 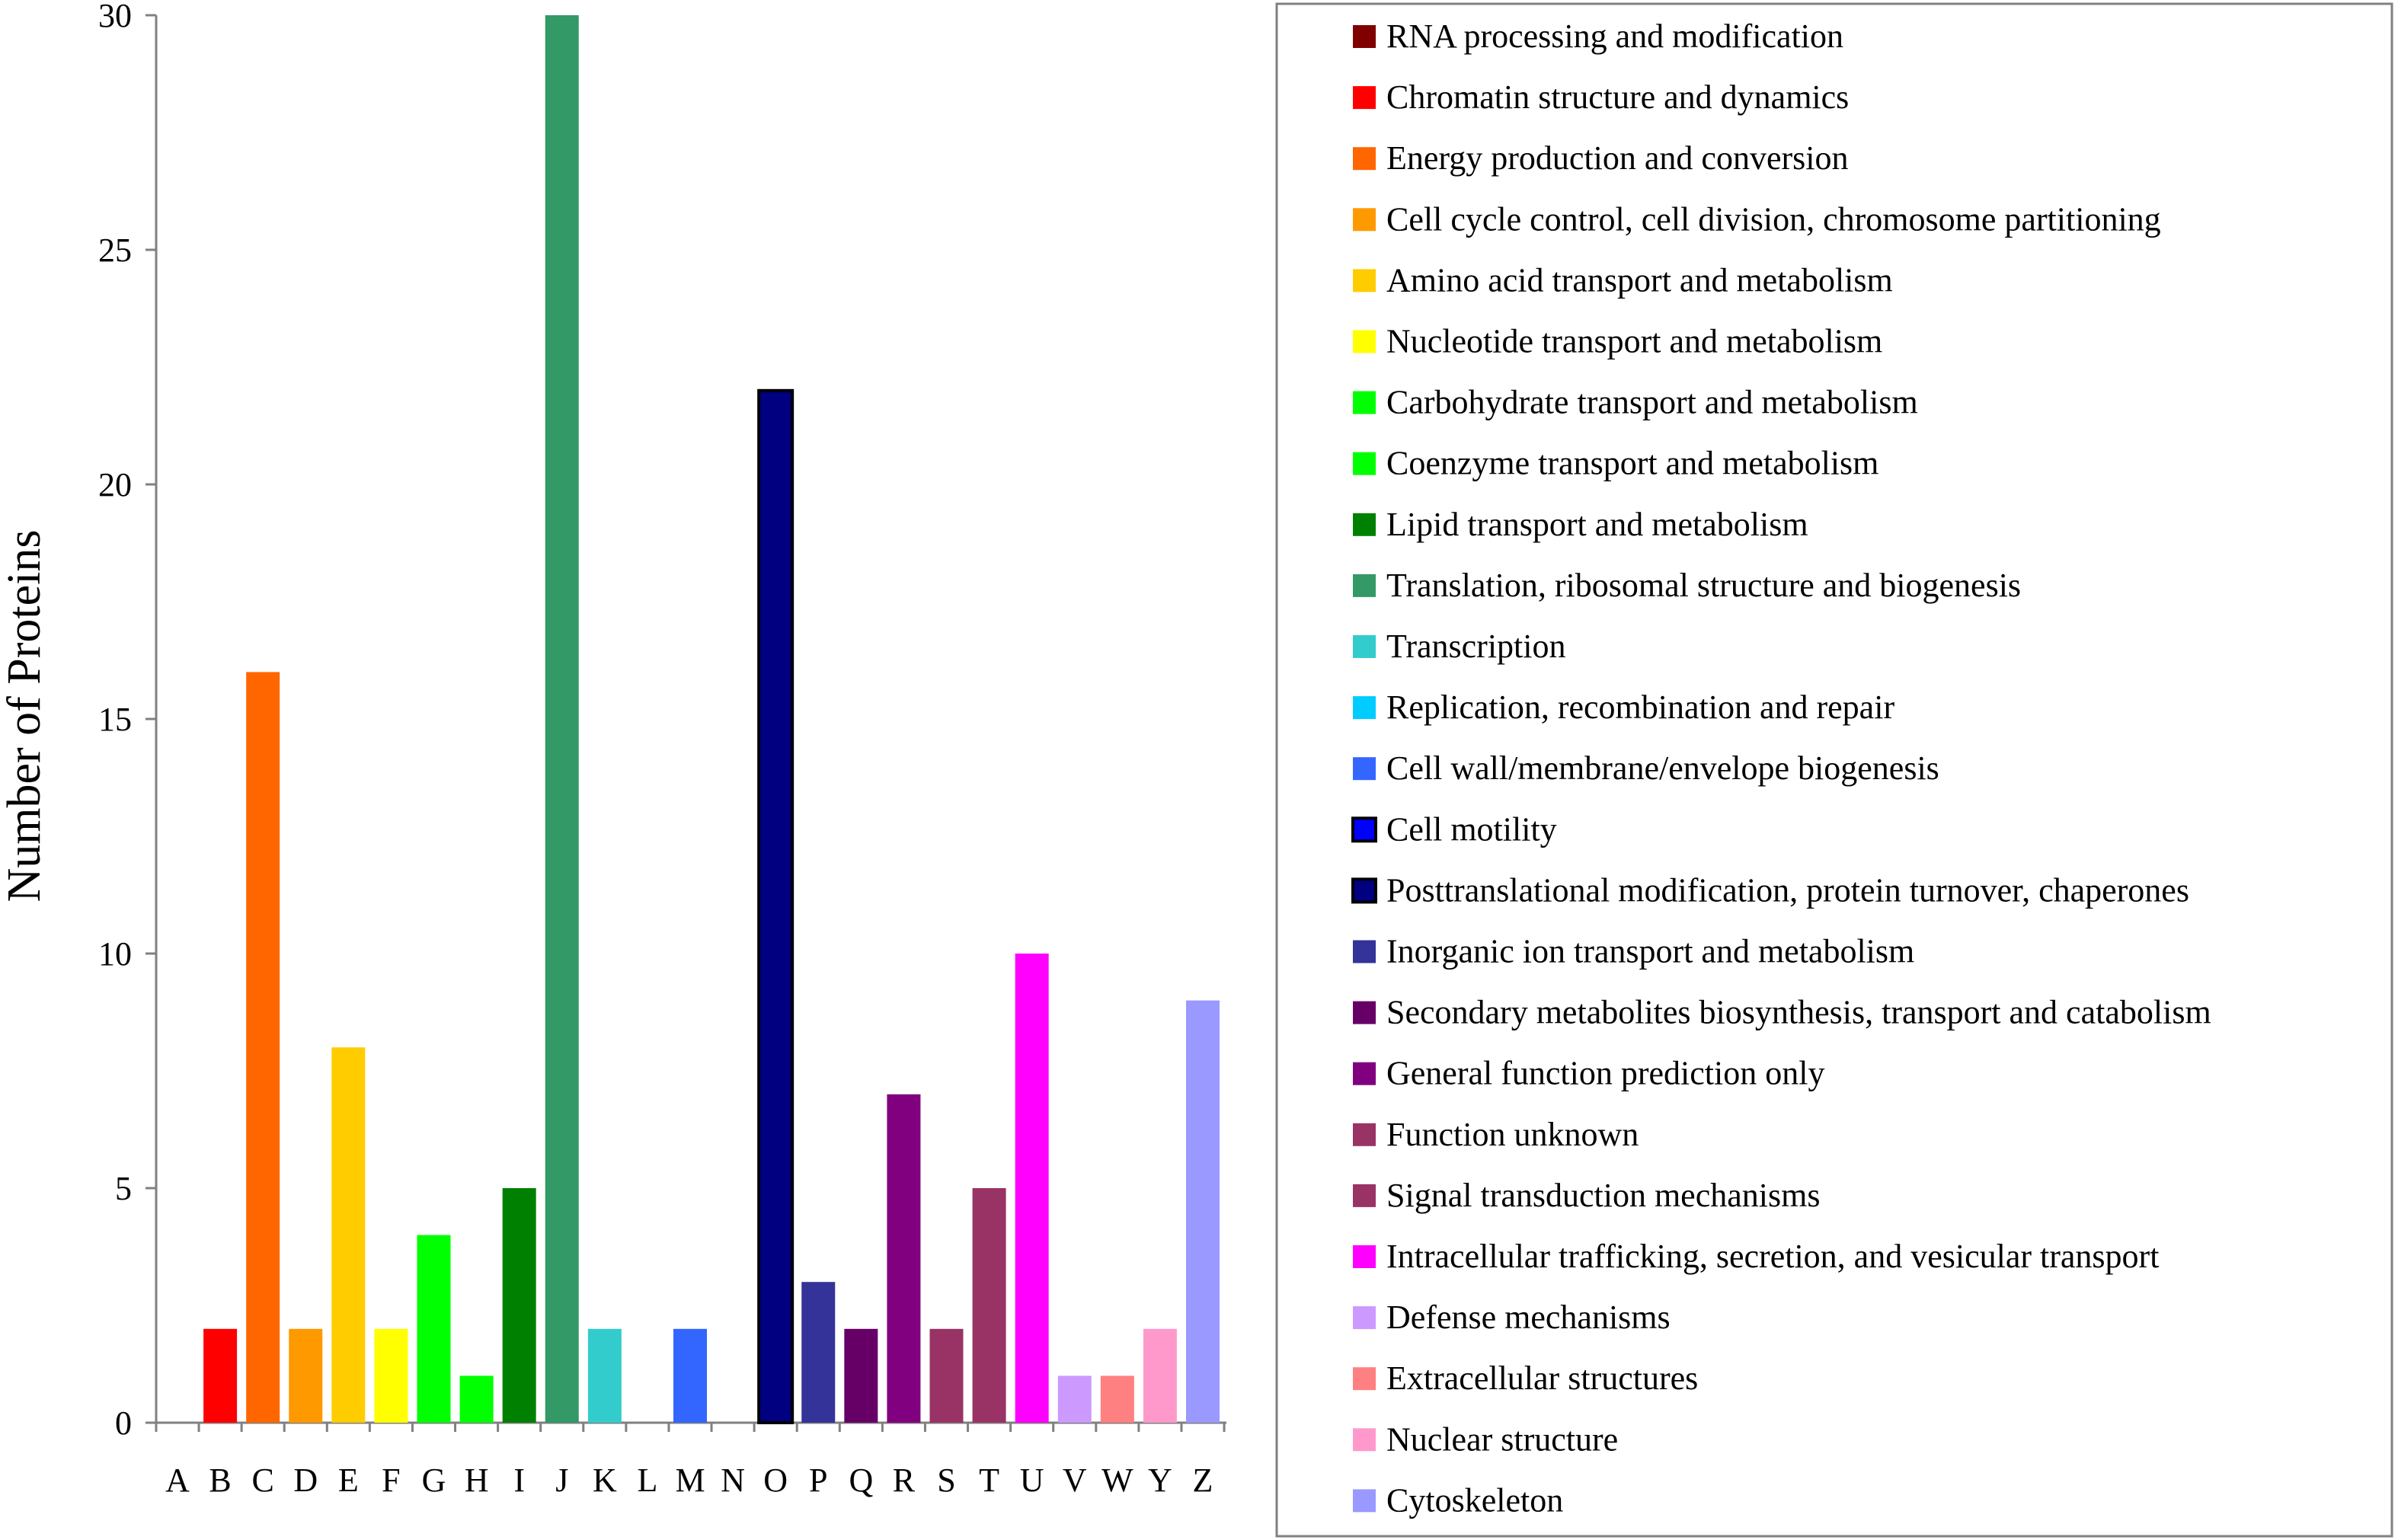 What do you see at coordinates (123, 1423) in the screenshot?
I see `y-tick-label: 0` at bounding box center [123, 1423].